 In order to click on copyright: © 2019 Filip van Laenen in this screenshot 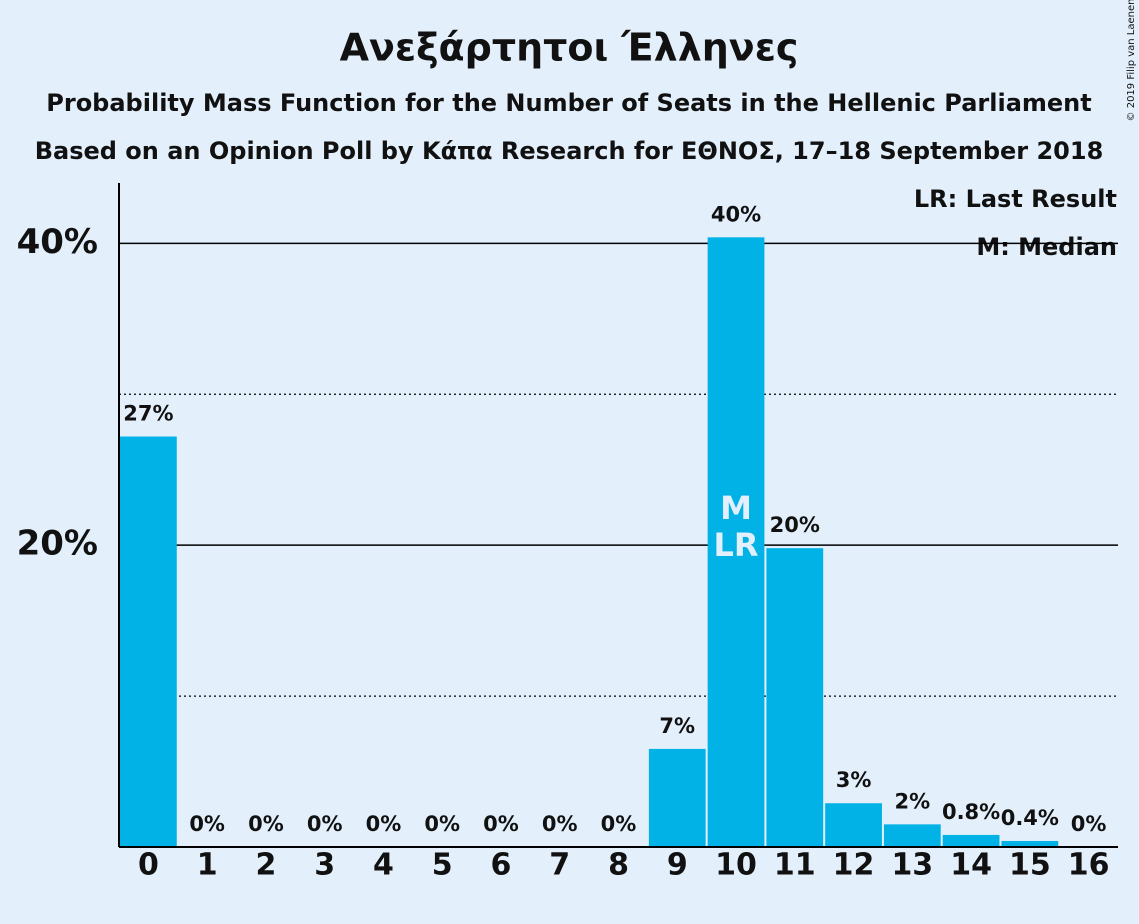, I will do `click(1131, 60)`.